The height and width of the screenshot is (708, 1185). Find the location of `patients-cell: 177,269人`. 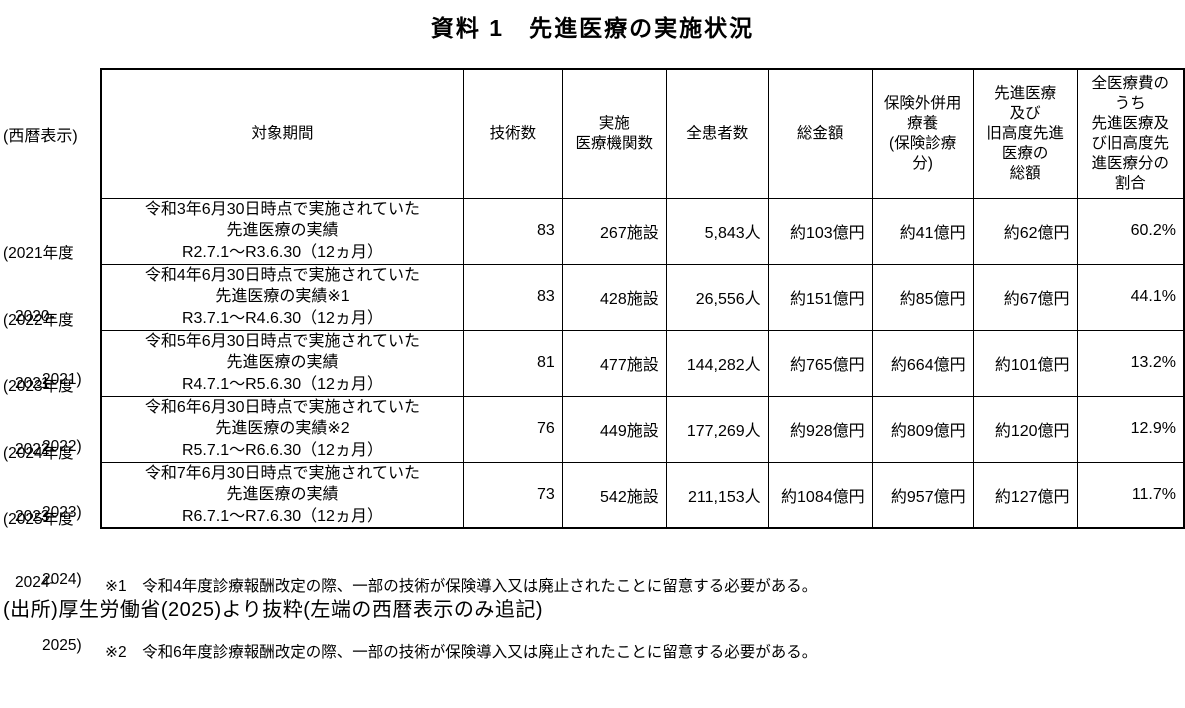

patients-cell: 177,269人 is located at coordinates (717, 429).